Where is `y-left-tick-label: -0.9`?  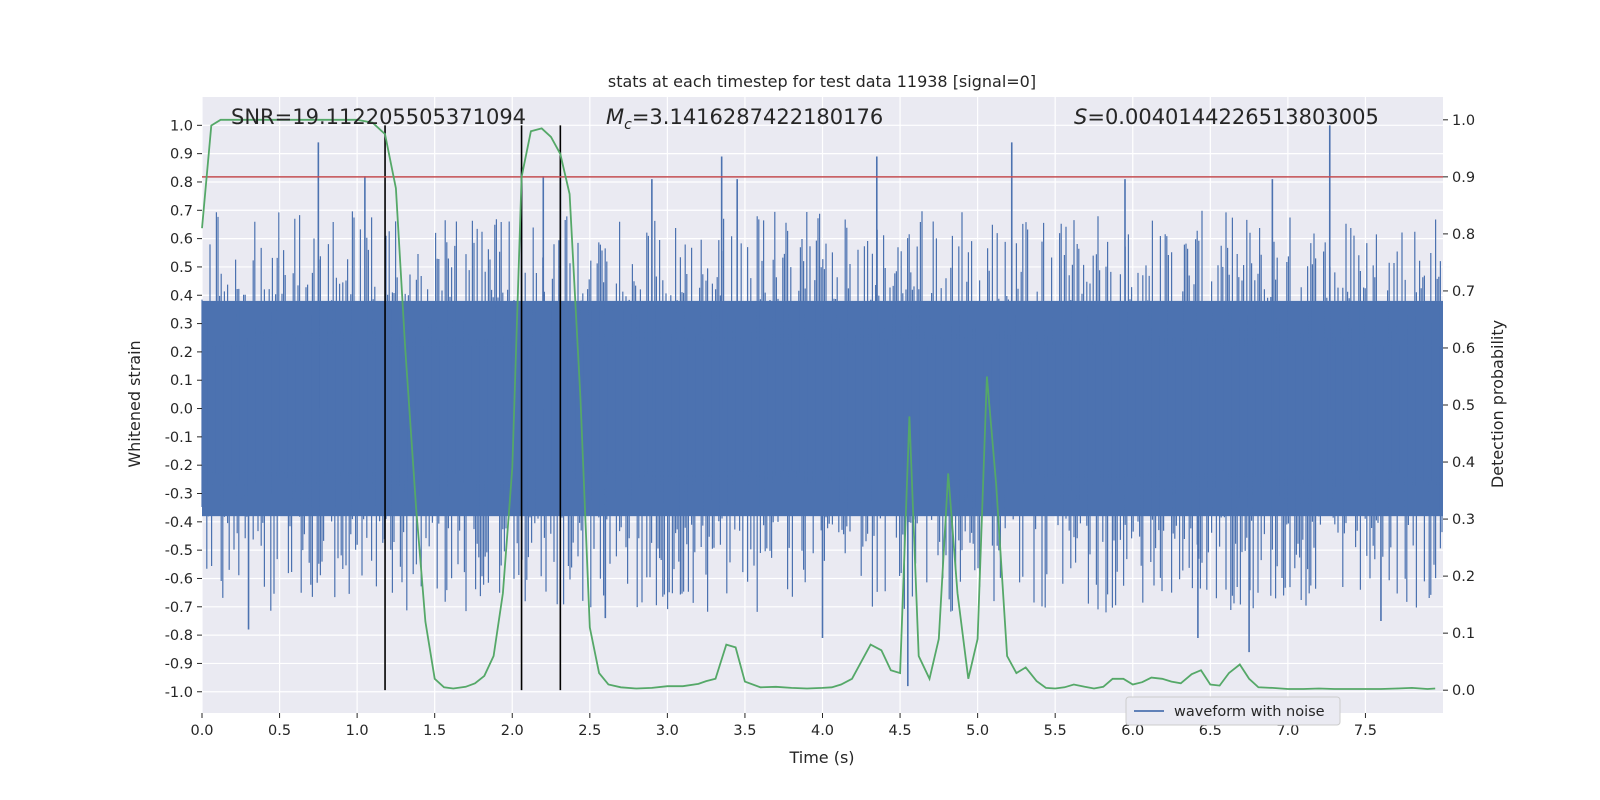
y-left-tick-label: -0.9 is located at coordinates (179, 664).